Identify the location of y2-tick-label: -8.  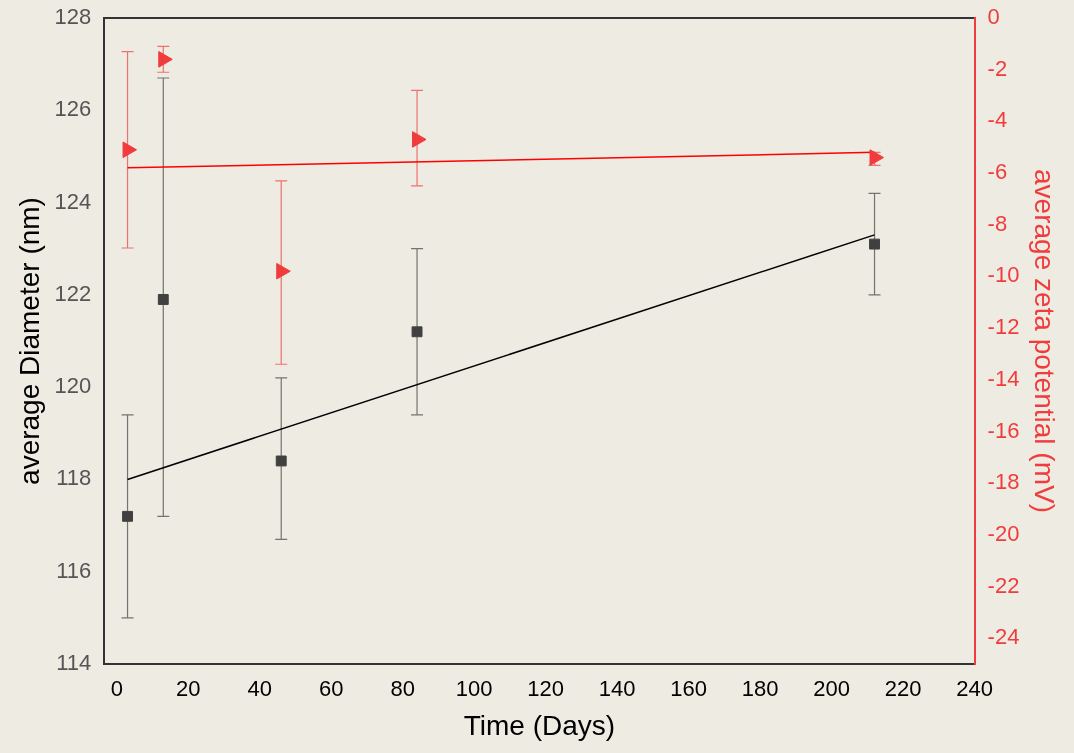
(997, 223).